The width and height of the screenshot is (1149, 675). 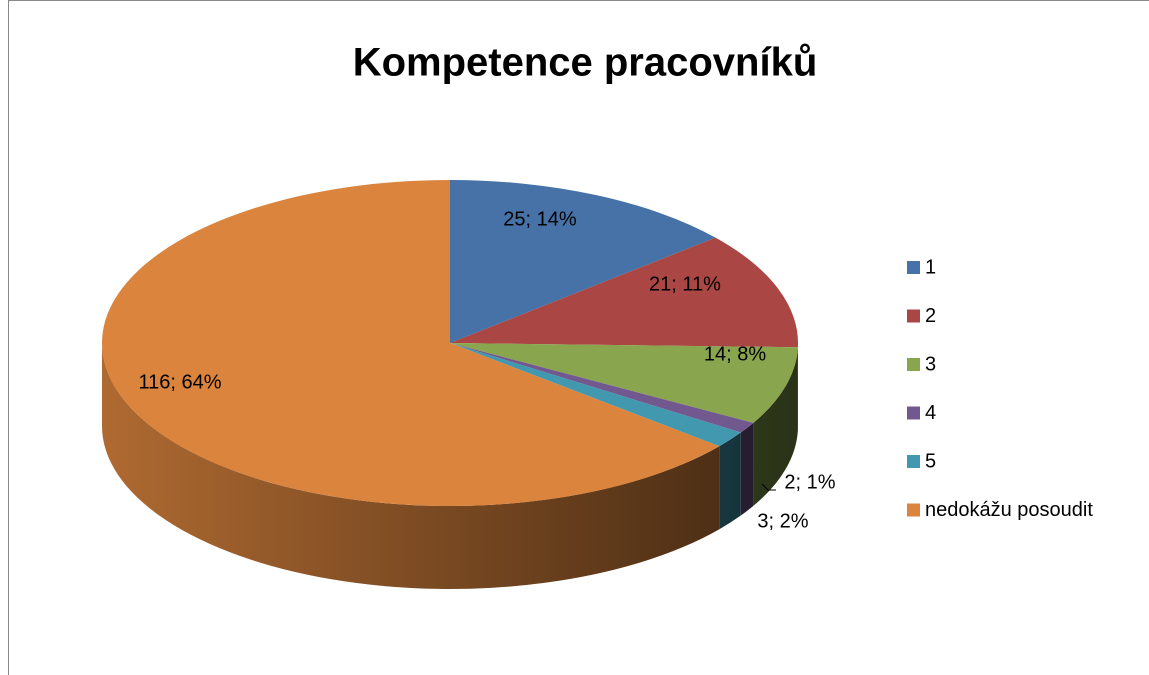 I want to click on legend: 1 2 3 4 5 nedokážu posoudit, so click(x=1000, y=388).